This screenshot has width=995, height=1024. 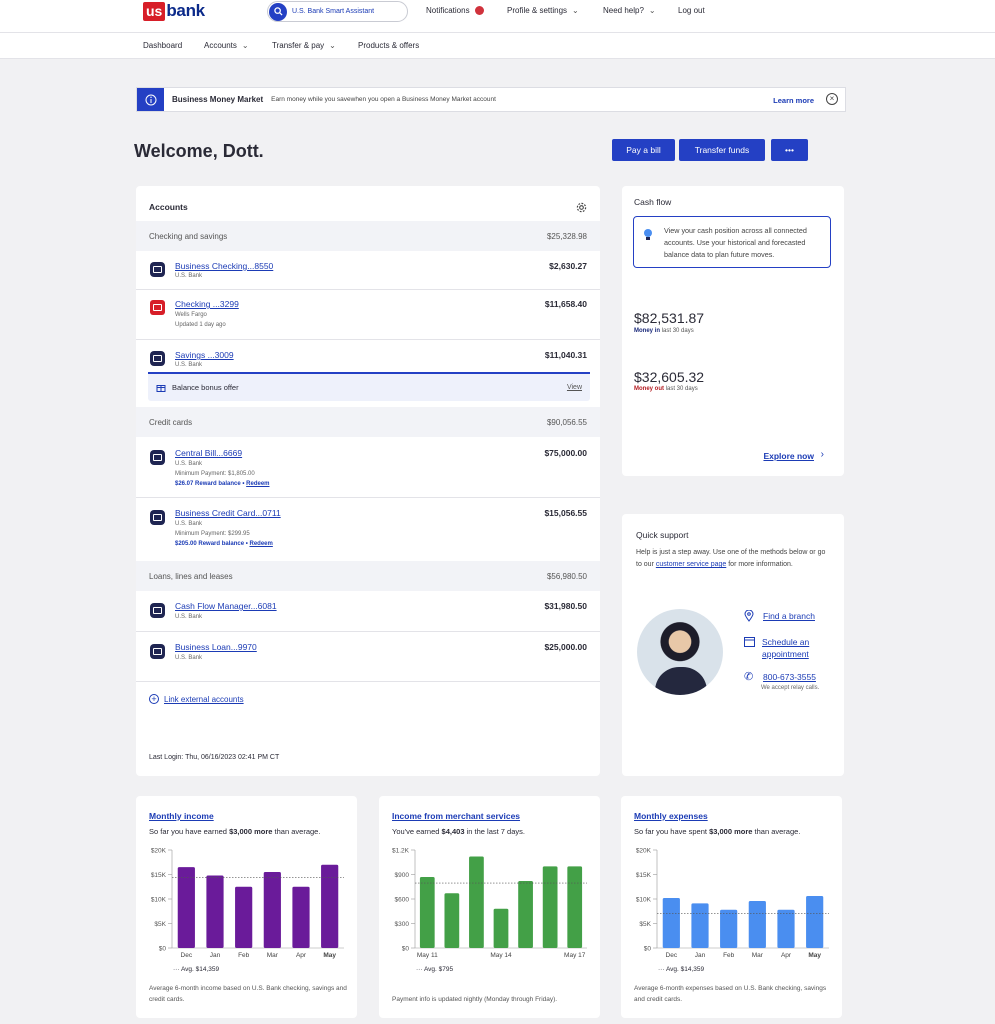 I want to click on y-tick-label: $0, so click(x=163, y=949).